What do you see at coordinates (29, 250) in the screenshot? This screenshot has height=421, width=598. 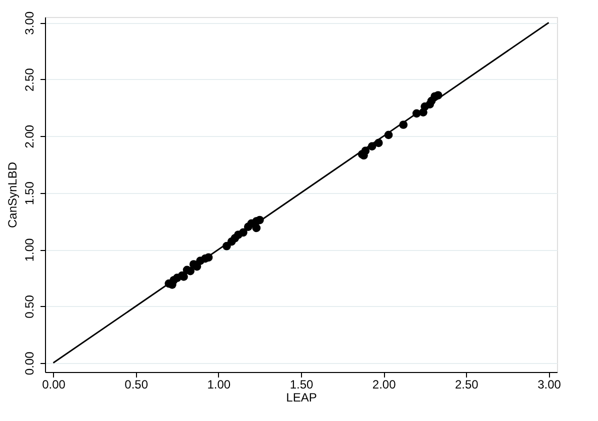 I see `y-tick-label: 1.00` at bounding box center [29, 250].